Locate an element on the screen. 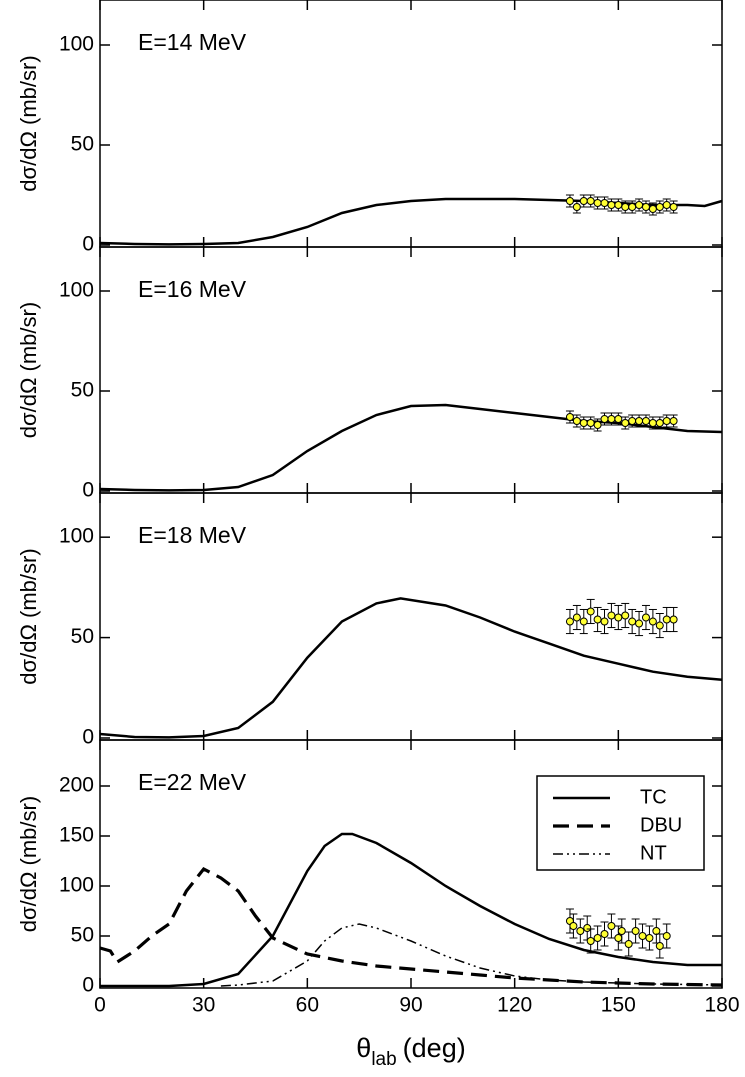  panel-label: E=16 MeV is located at coordinates (192, 289).